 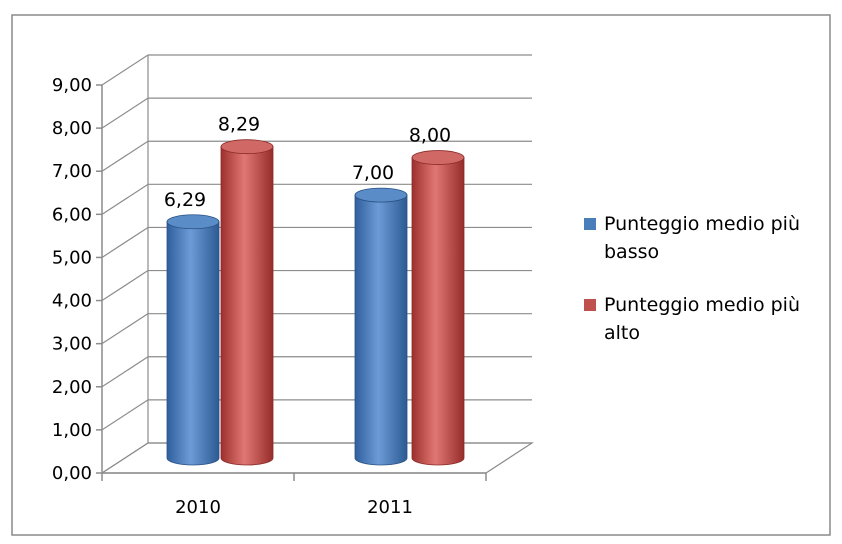 What do you see at coordinates (72, 214) in the screenshot?
I see `y-tick-label: 6,00` at bounding box center [72, 214].